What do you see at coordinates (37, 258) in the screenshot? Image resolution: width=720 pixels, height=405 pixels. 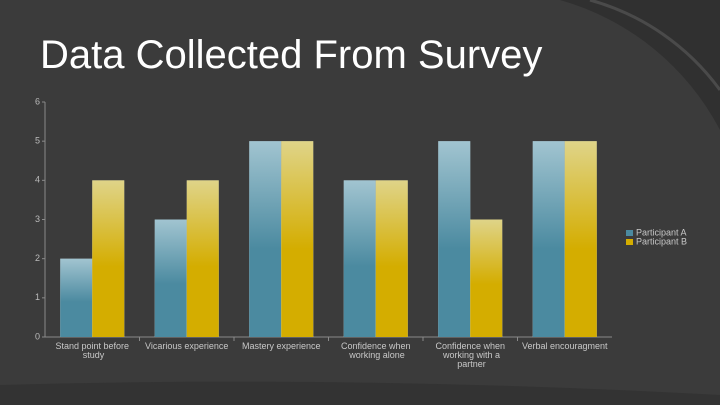 I see `y-tick-label: 2` at bounding box center [37, 258].